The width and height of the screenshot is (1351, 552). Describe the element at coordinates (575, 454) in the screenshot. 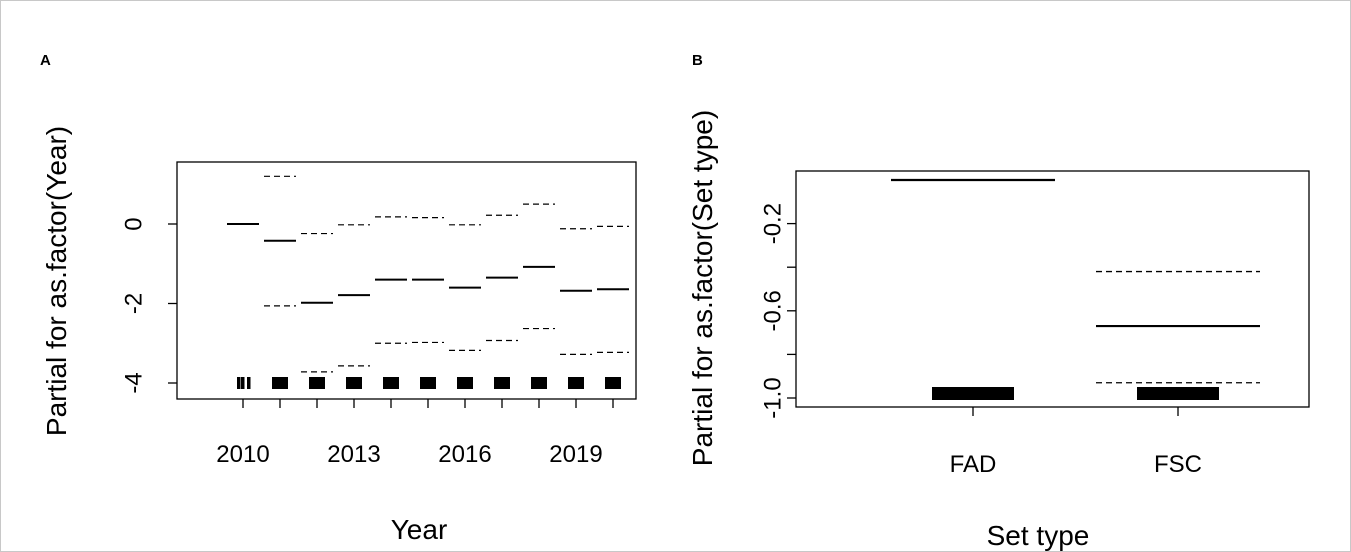

I see `panel-a-x-tick-label: 2019` at that location.